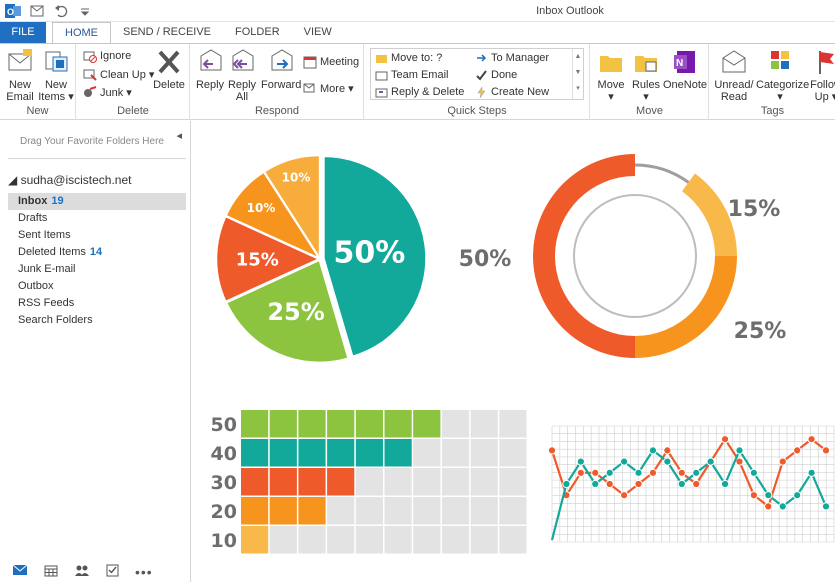  I want to click on send-receive-icon, so click(37, 11).